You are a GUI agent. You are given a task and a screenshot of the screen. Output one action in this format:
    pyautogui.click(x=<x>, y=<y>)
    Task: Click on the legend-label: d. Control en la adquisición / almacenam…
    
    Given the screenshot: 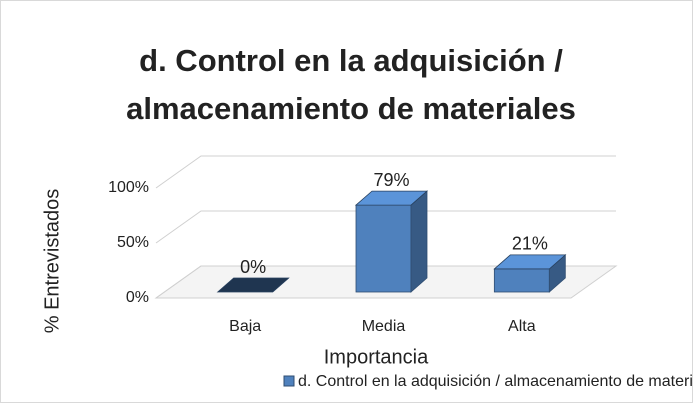 What is the action you would take?
    pyautogui.click(x=495, y=381)
    